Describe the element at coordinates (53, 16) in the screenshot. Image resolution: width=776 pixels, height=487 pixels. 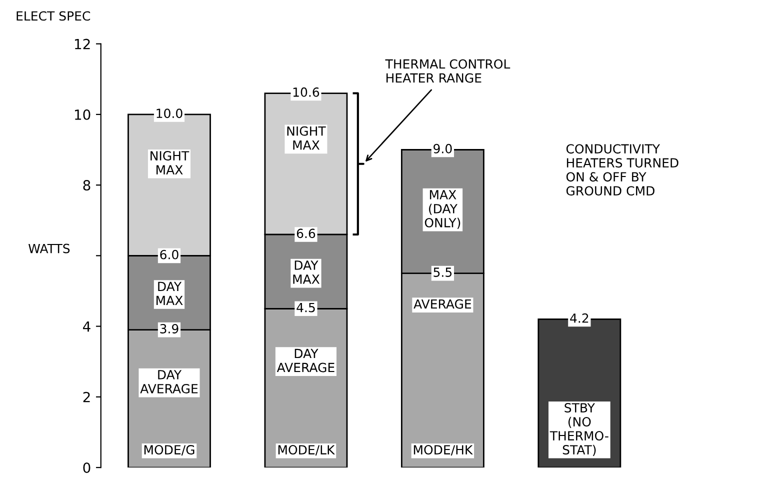
I see `chart-title: ELECT SPEC` at that location.